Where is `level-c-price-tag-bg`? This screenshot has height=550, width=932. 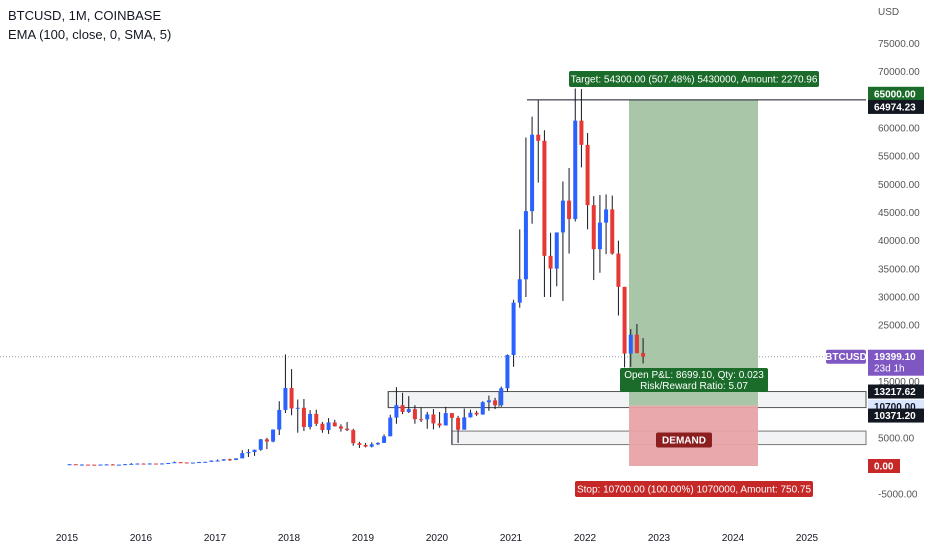
level-c-price-tag-bg is located at coordinates (896, 415).